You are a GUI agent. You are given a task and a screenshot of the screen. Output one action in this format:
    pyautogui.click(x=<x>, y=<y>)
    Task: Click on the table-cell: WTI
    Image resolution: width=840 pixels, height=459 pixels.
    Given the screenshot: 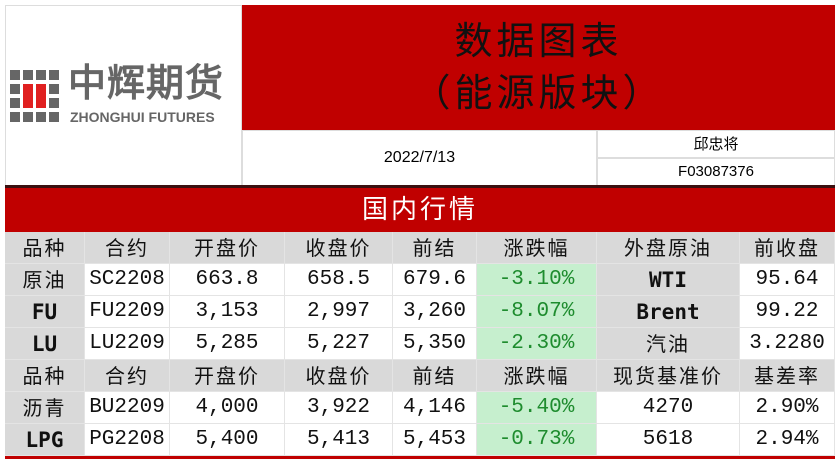 What is the action you would take?
    pyautogui.click(x=668, y=280)
    